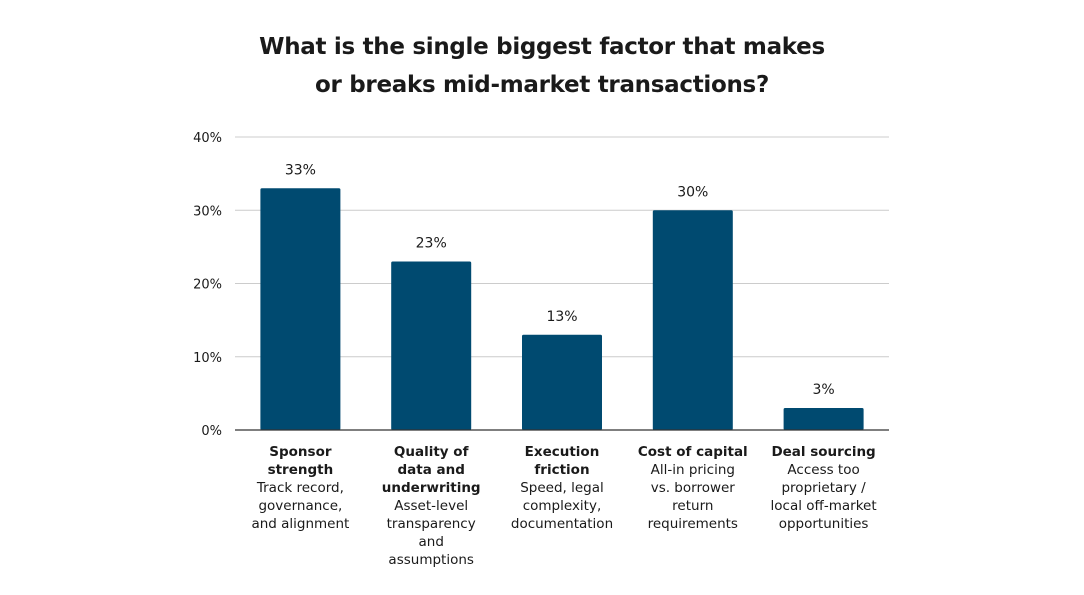 The image size is (1084, 595). What do you see at coordinates (823, 506) in the screenshot?
I see `category-description: local off-market` at bounding box center [823, 506].